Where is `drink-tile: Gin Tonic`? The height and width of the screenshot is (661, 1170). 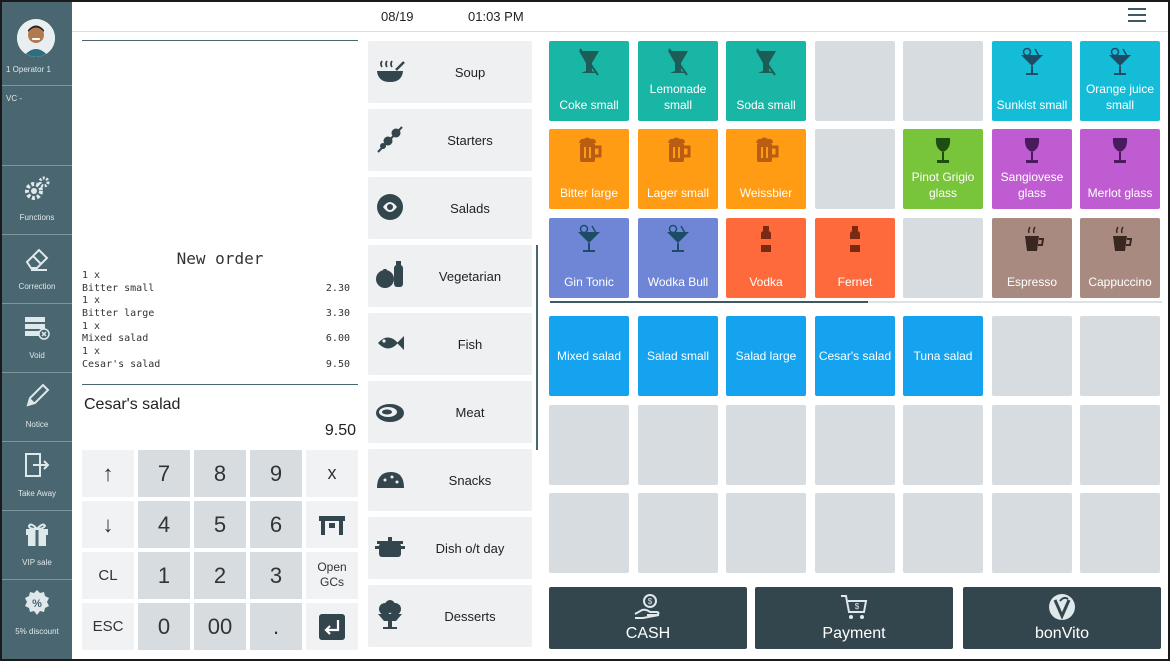 drink-tile: Gin Tonic is located at coordinates (589, 258).